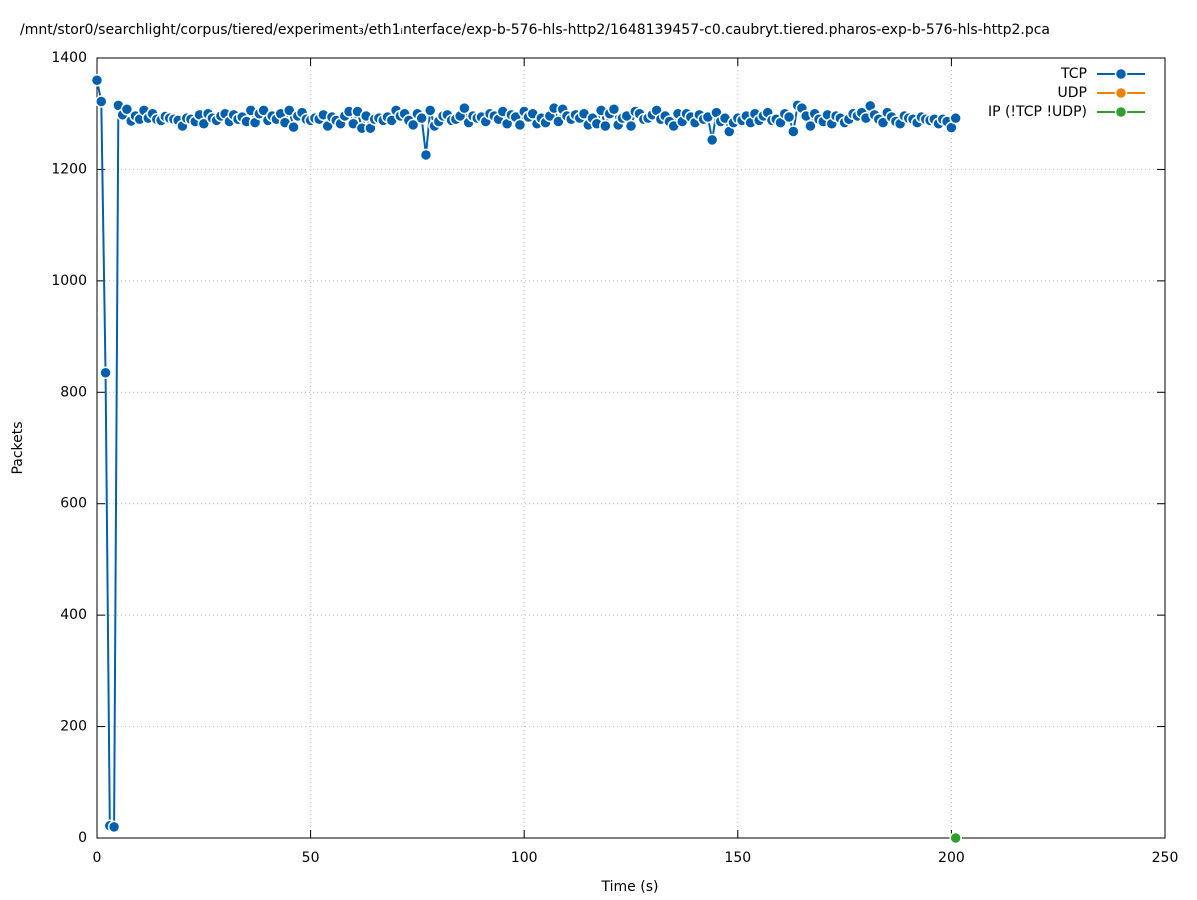 The width and height of the screenshot is (1197, 900). I want to click on y-tick-label: 200, so click(73, 727).